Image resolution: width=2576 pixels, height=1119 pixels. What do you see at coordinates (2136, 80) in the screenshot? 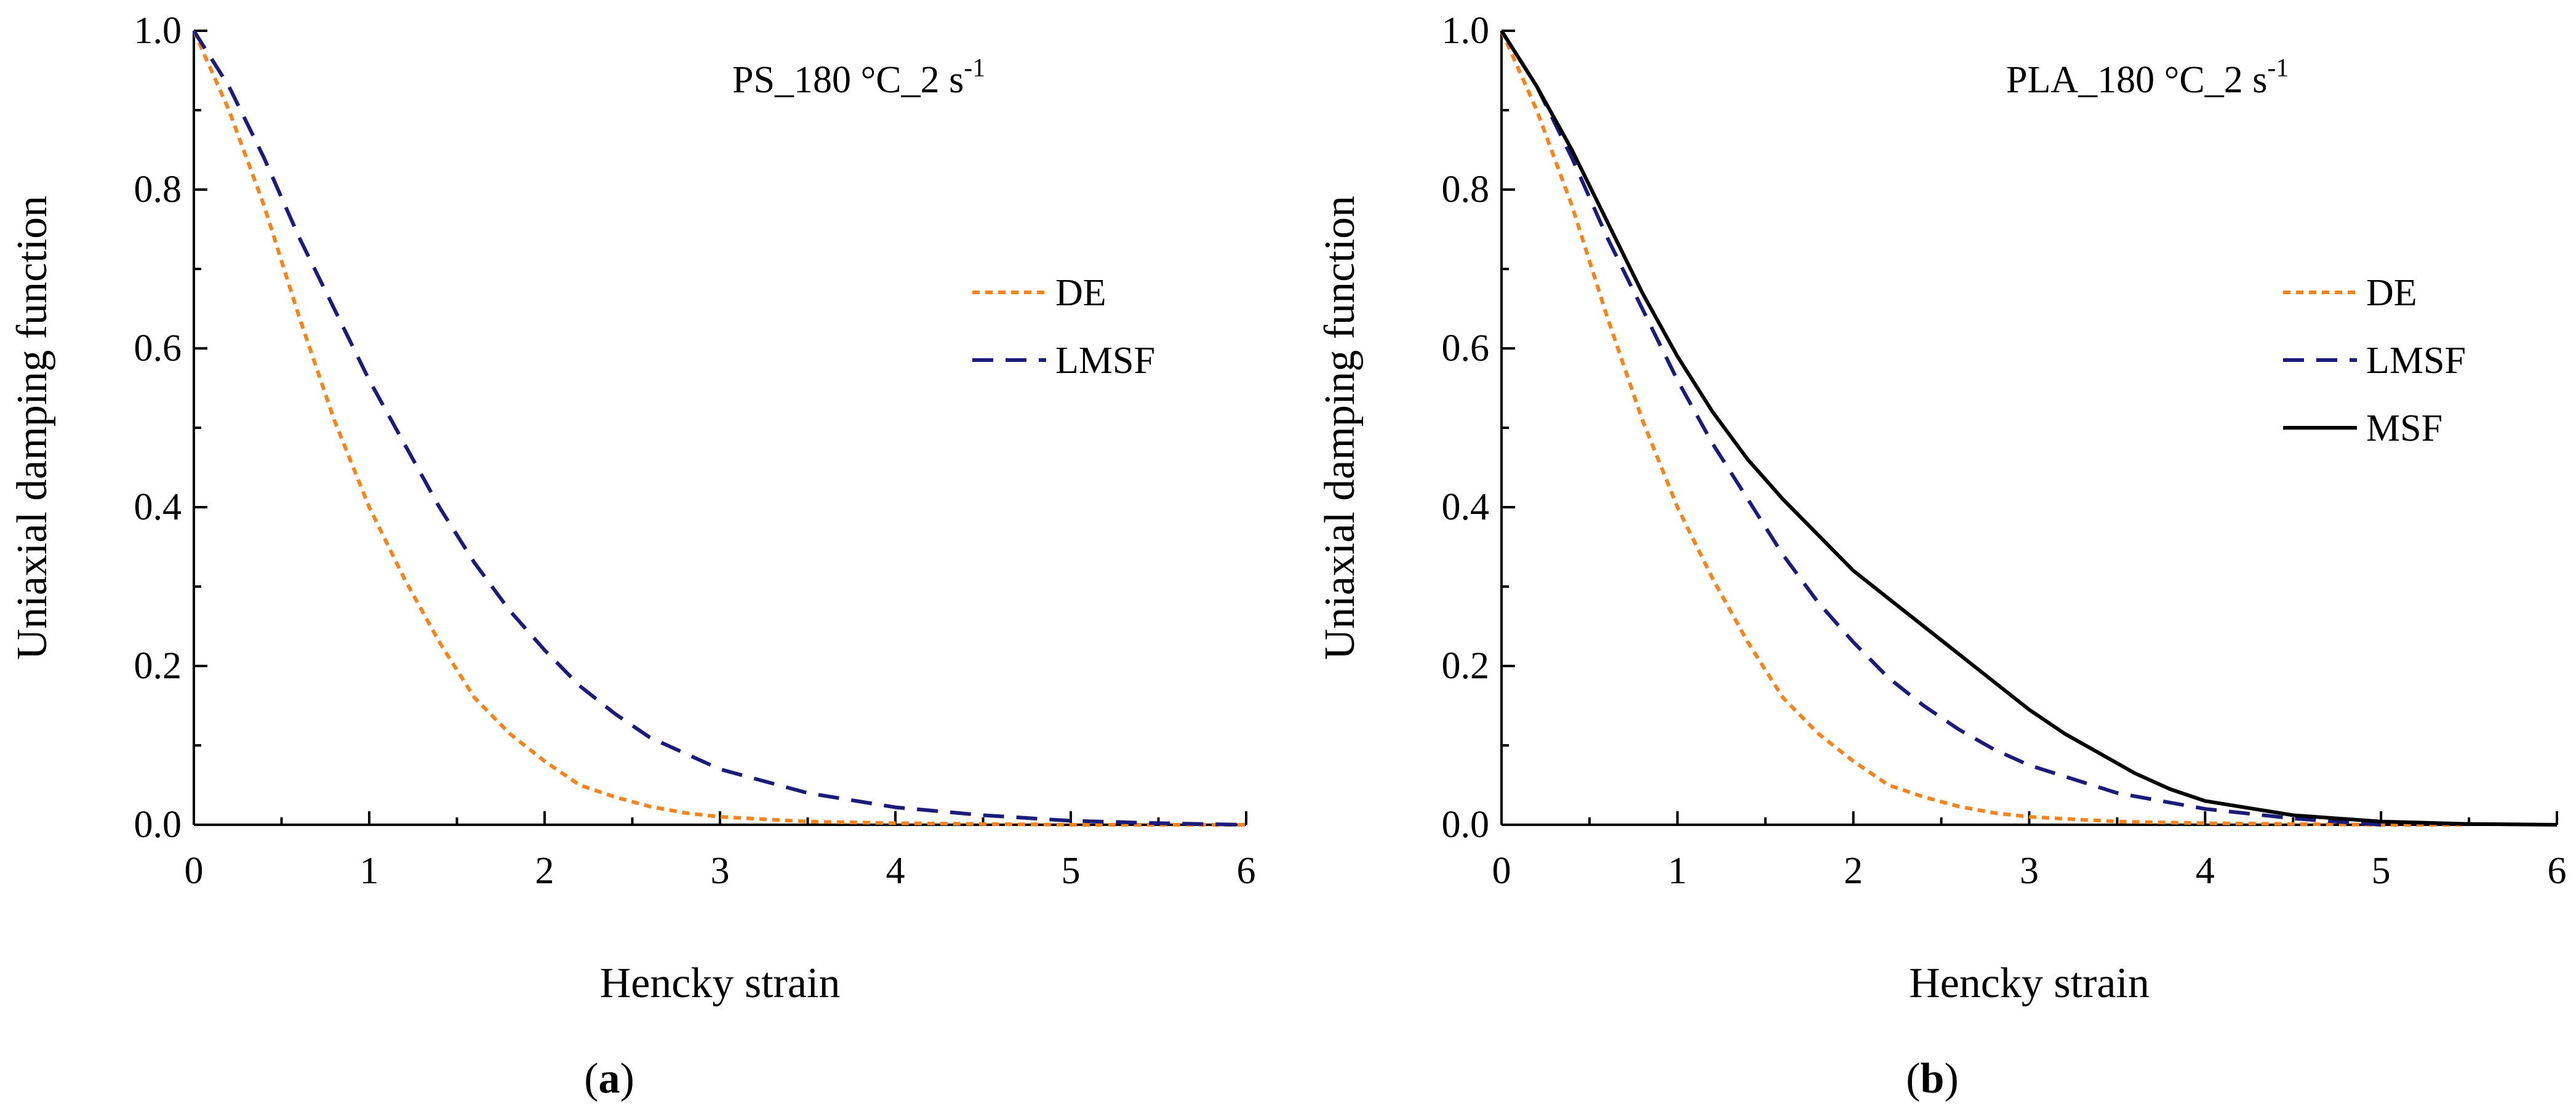
I see `annotation-main: PLA_180 °C_2 s` at bounding box center [2136, 80].